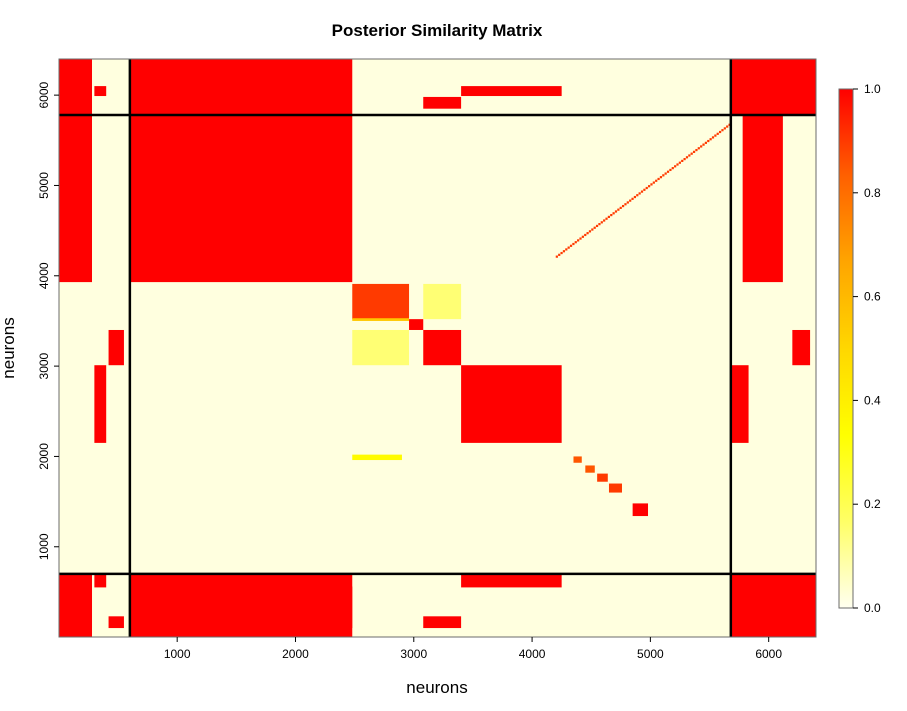  What do you see at coordinates (768, 654) in the screenshot?
I see `x-tick-label: 6000` at bounding box center [768, 654].